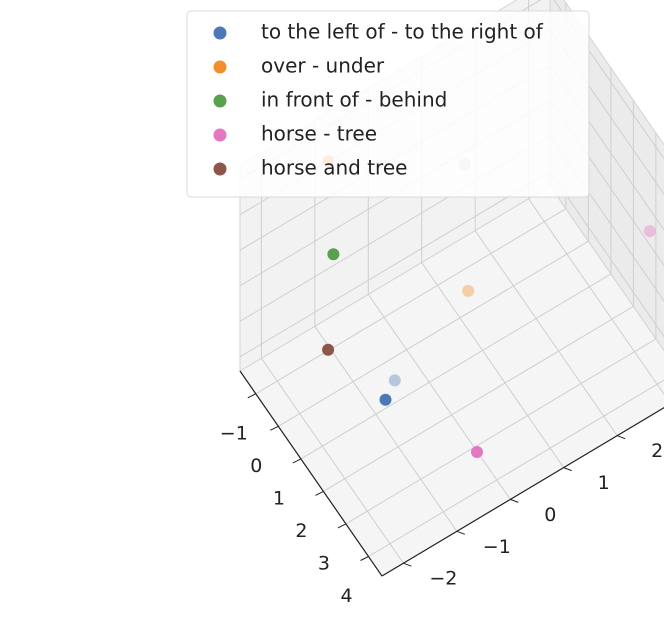  What do you see at coordinates (443, 579) in the screenshot?
I see `y-tick-label: −2` at bounding box center [443, 579].